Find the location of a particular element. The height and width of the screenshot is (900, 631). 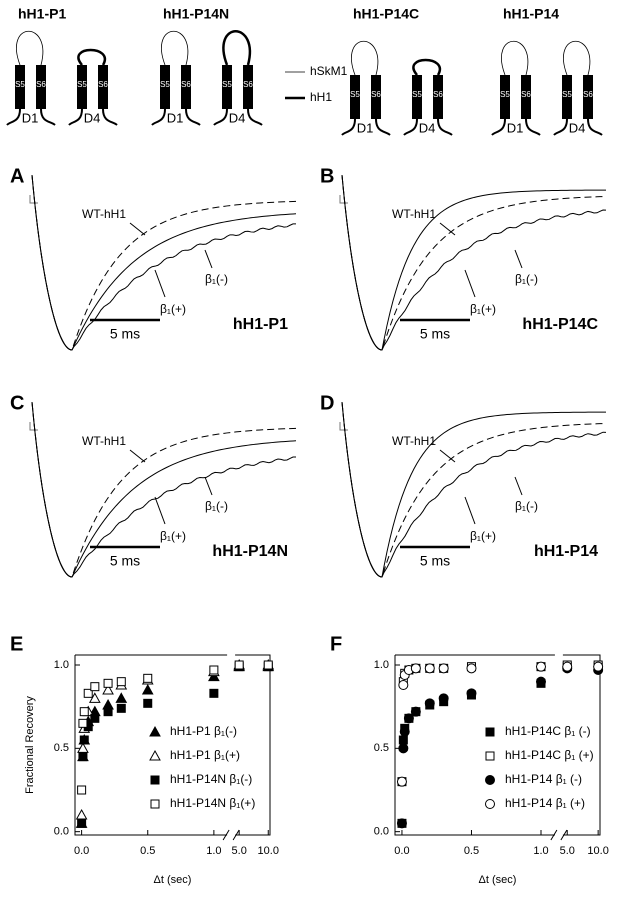

axis-frame is located at coordinates (172, 745).